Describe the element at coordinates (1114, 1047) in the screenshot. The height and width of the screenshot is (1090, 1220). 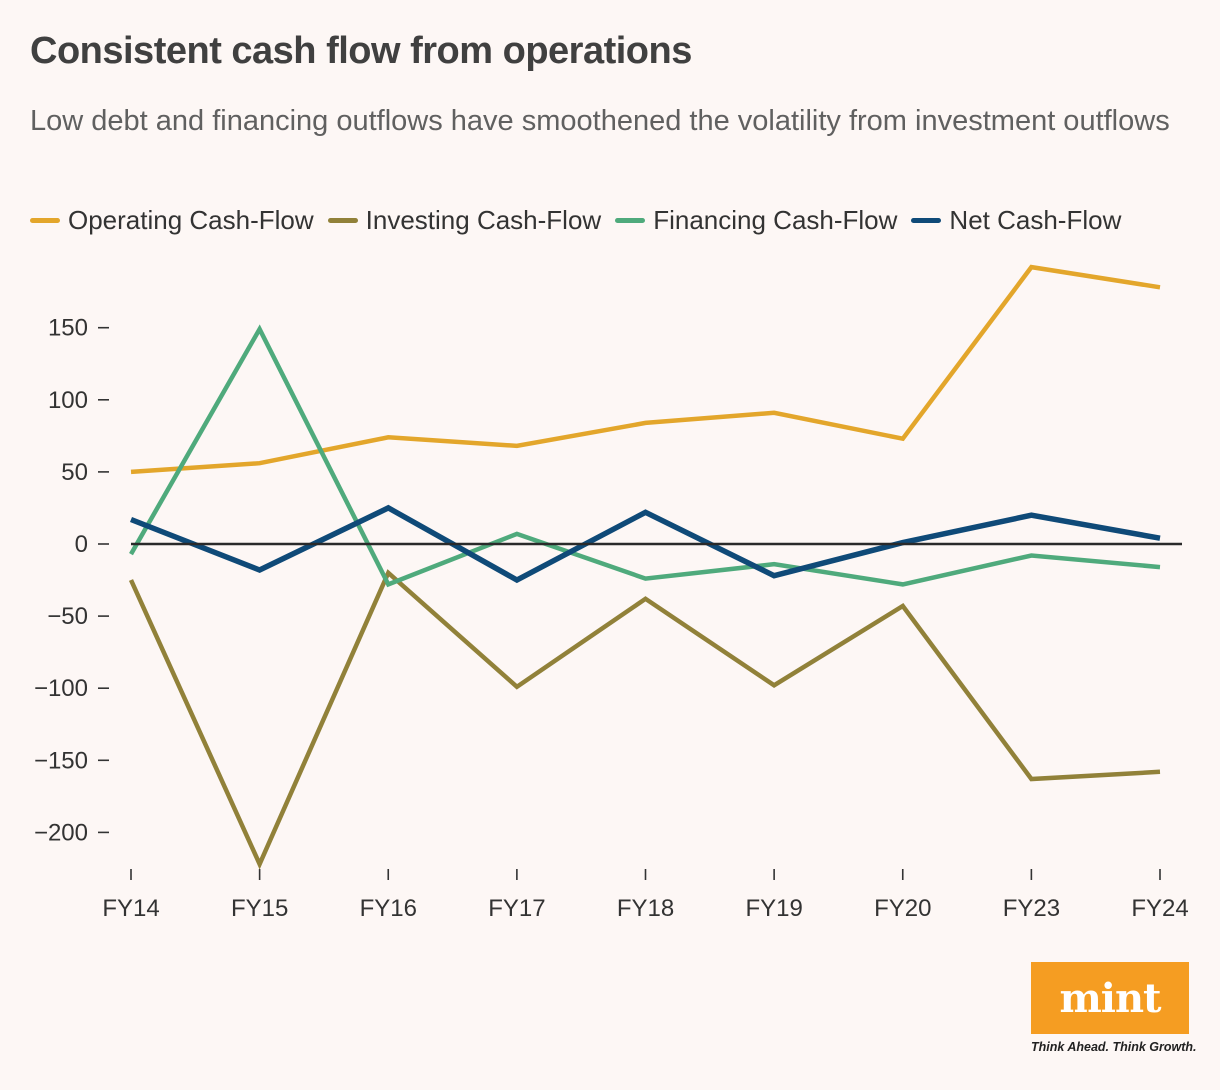
I see `brand-tagline: Think Ahead. Think Growth.` at that location.